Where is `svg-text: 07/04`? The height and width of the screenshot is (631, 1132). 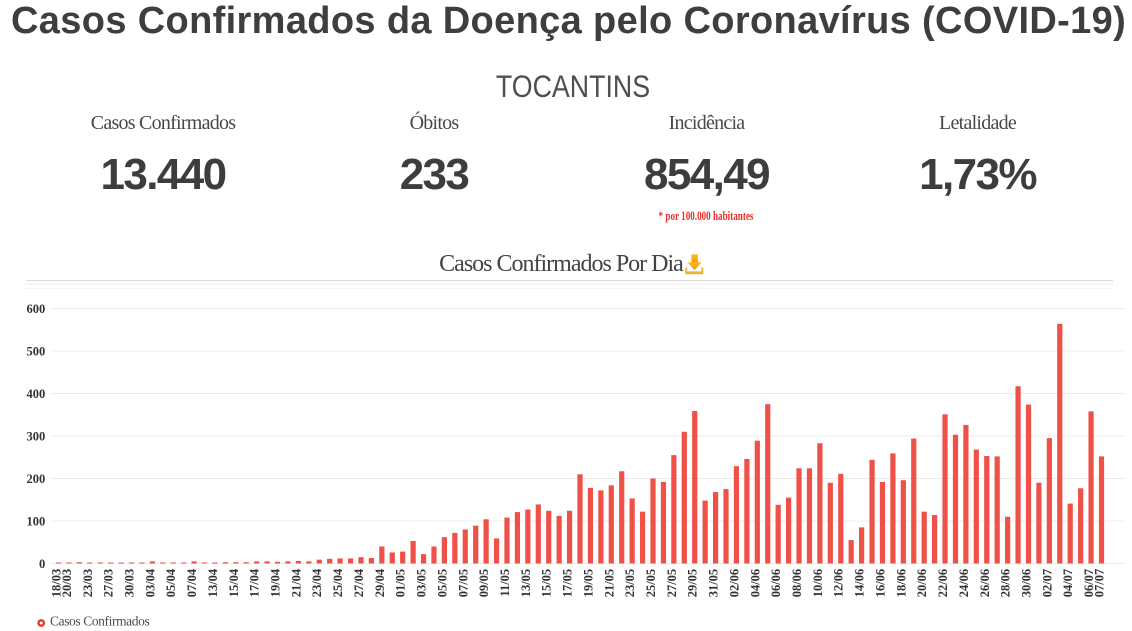
svg-text: 07/04 is located at coordinates (192, 582).